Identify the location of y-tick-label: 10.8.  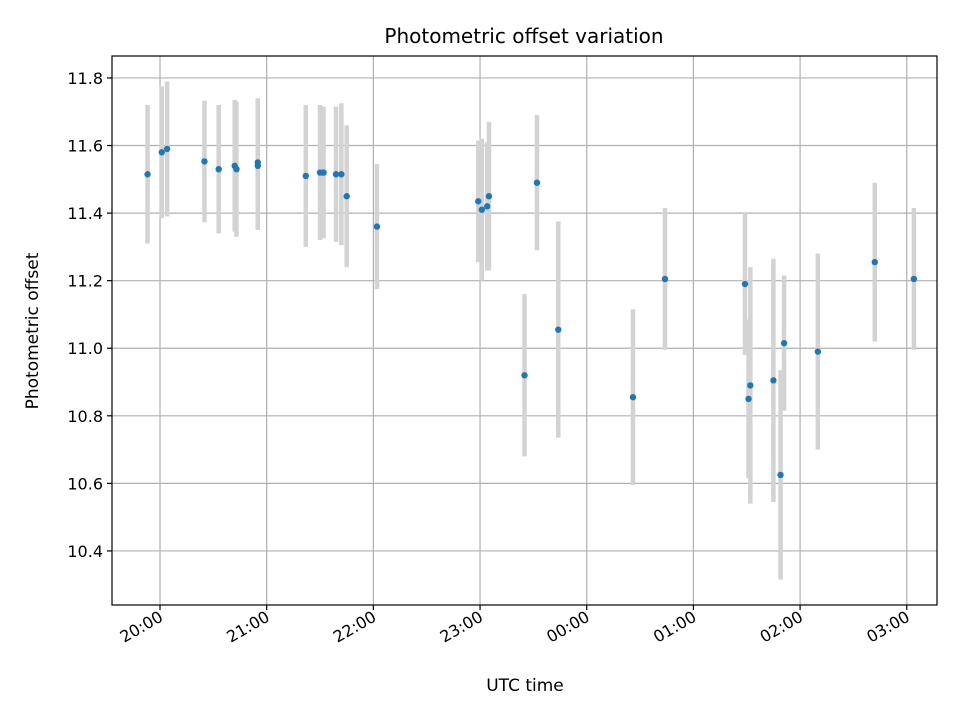
(85, 416).